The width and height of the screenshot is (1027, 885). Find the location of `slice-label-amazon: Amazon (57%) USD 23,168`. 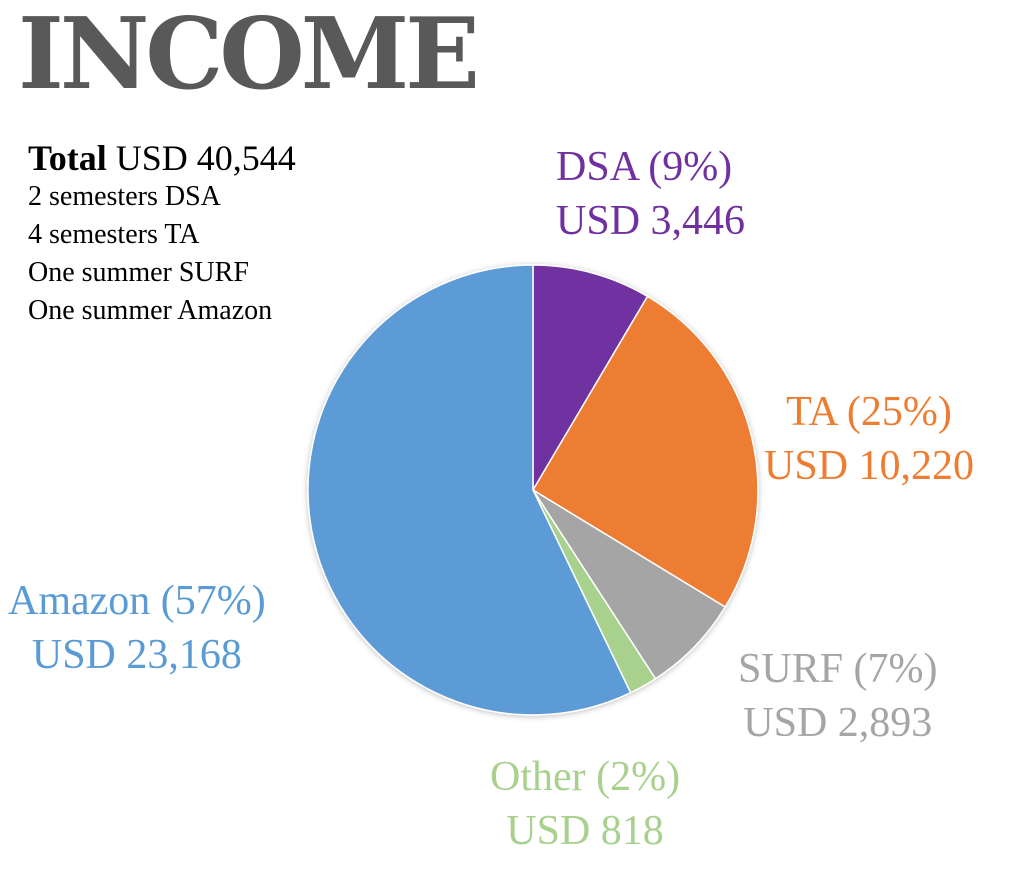

slice-label-amazon: Amazon (57%) USD 23,168 is located at coordinates (137, 628).